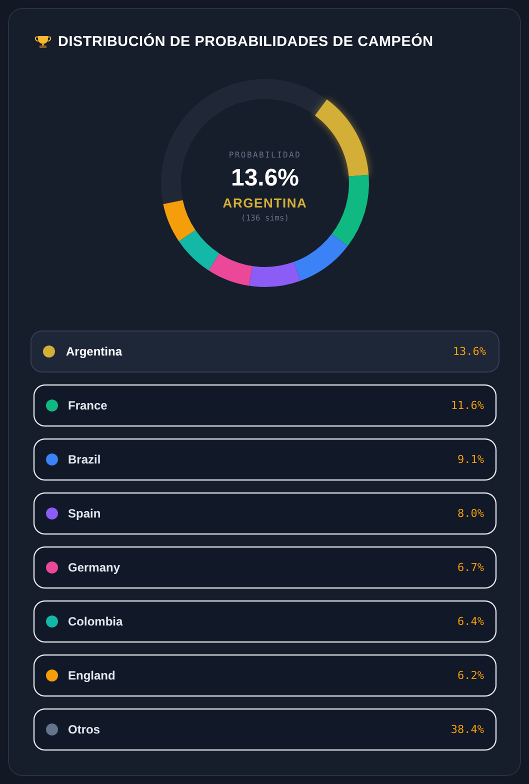 Image resolution: width=529 pixels, height=784 pixels. Describe the element at coordinates (84, 729) in the screenshot. I see `legend-label: Otros` at that location.